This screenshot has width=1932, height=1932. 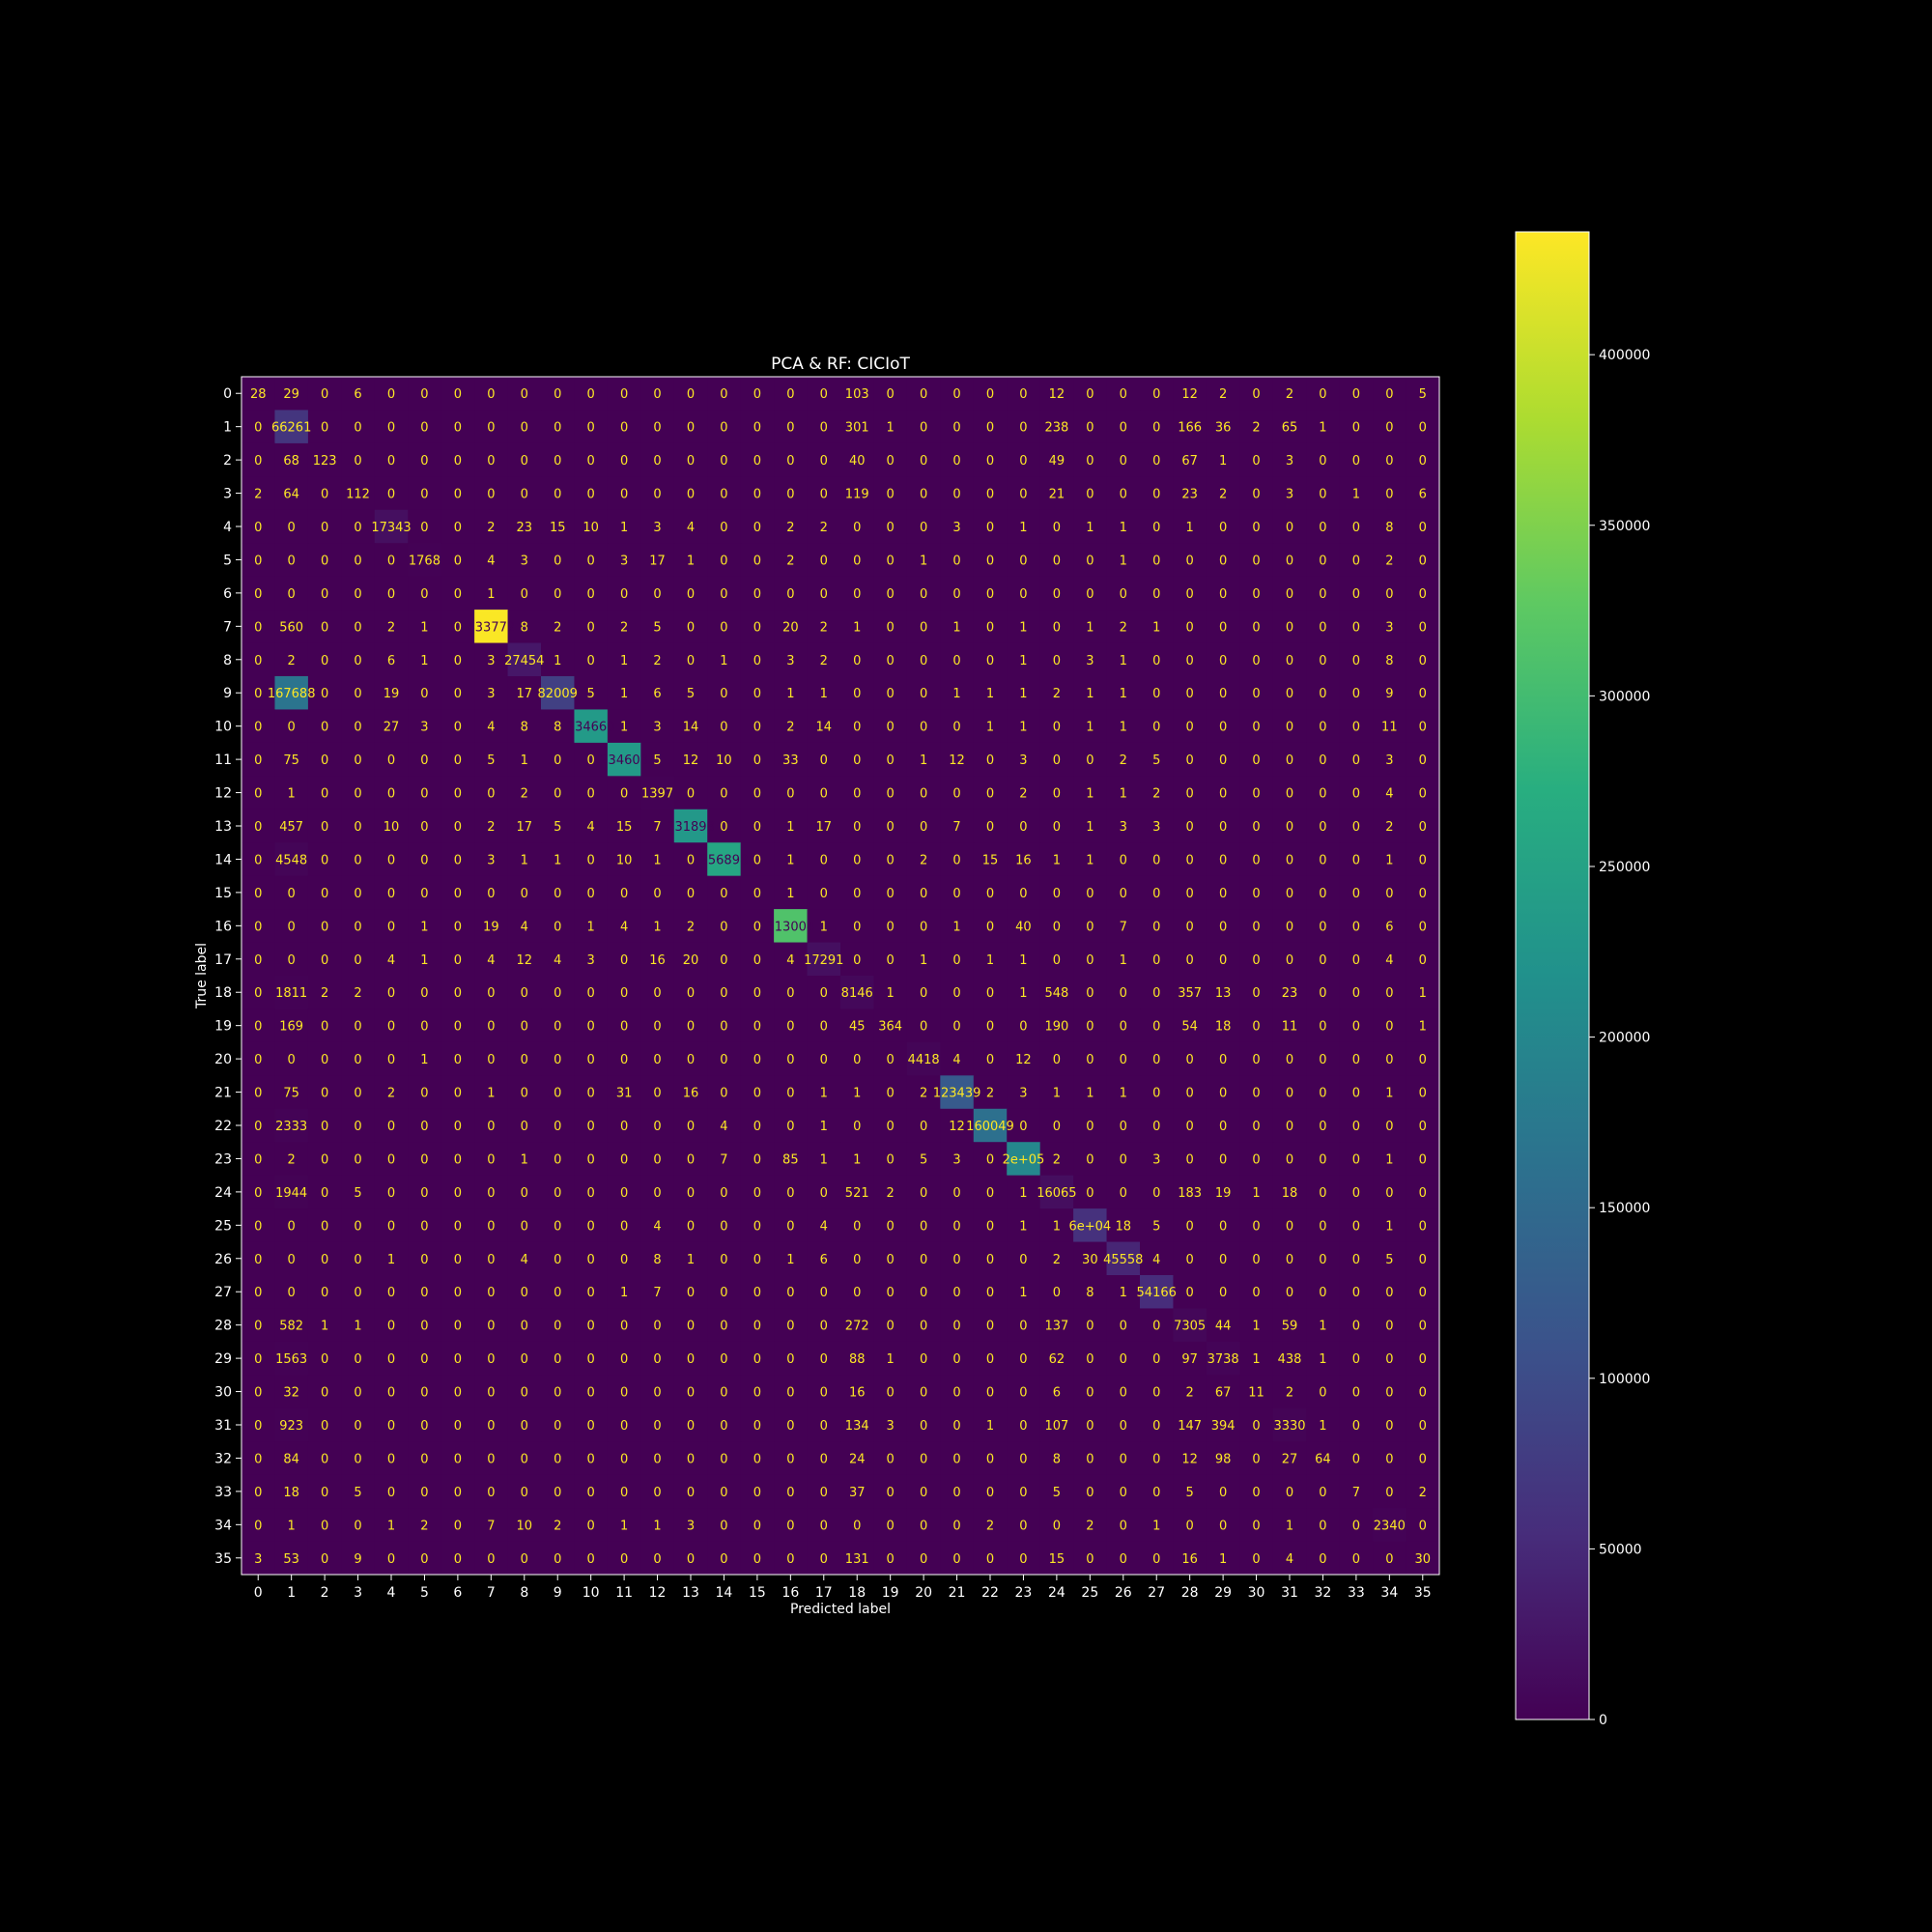 What do you see at coordinates (590, 528) in the screenshot?
I see `cell-value-label: 10` at bounding box center [590, 528].